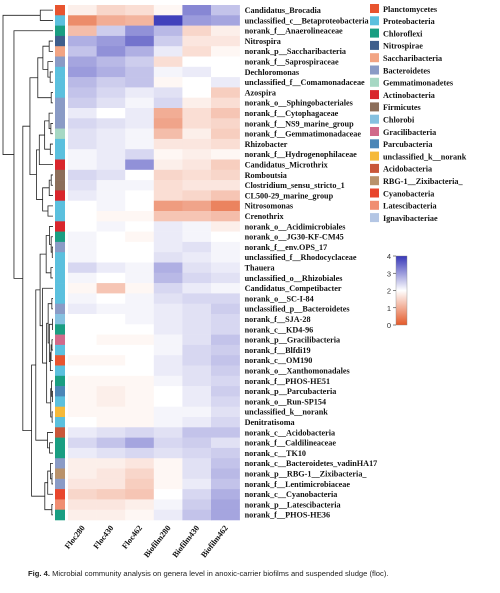 This screenshot has height=593, width=500. Describe the element at coordinates (299, 103) in the screenshot. I see `row-label: norank_o__Sphingobacteriales` at that location.